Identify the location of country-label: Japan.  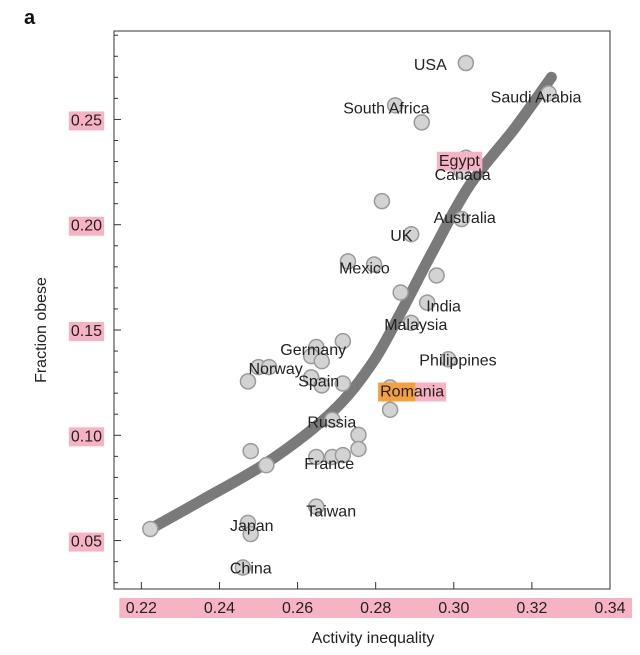
(252, 526).